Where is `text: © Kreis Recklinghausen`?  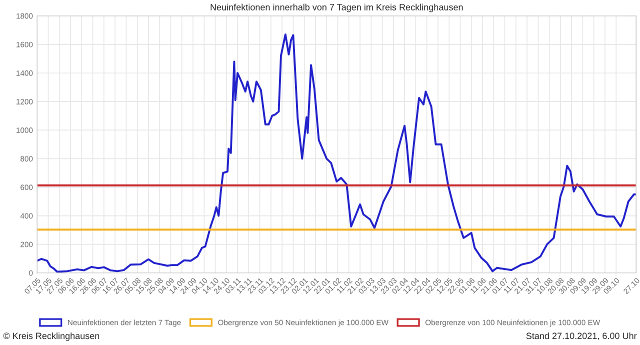 text: © Kreis Recklinghausen is located at coordinates (51, 336).